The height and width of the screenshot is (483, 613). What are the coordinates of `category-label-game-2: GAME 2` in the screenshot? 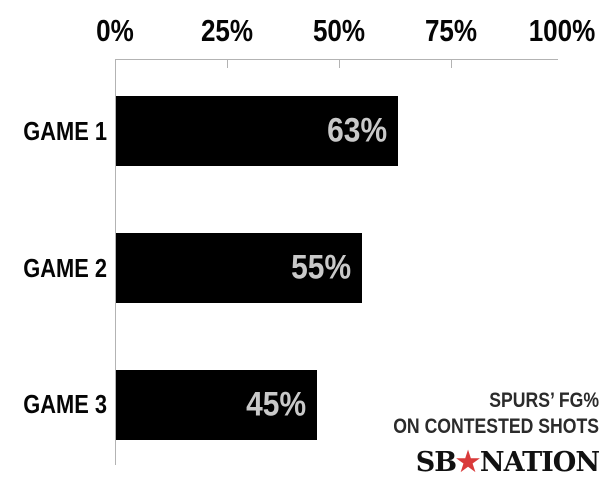 It's located at (65, 268).